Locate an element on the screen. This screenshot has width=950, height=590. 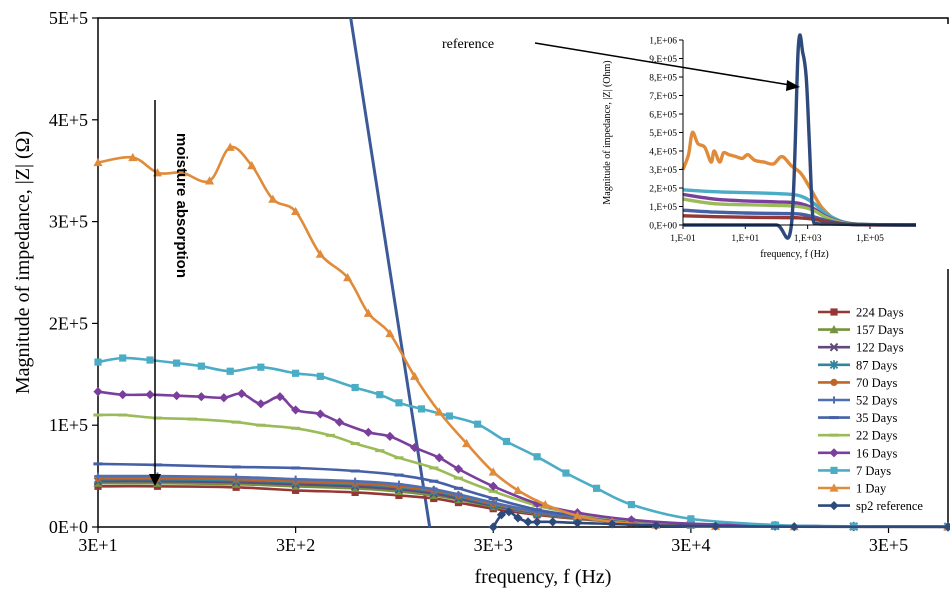
inset-y-tick-label: 0,E+00 is located at coordinates (663, 227).